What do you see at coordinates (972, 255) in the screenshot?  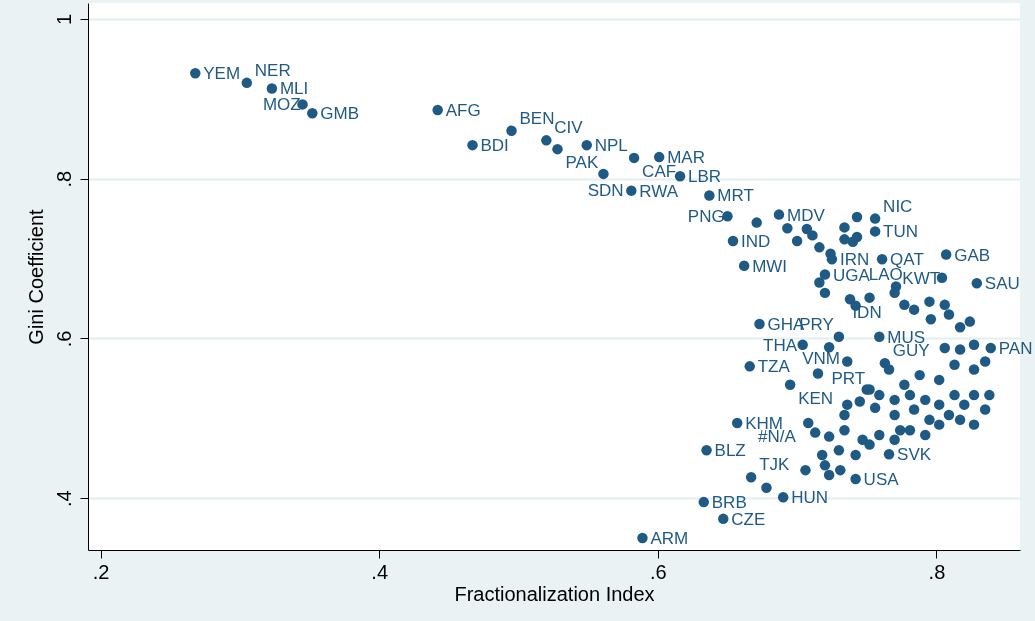 I see `data-label: GAB` at bounding box center [972, 255].